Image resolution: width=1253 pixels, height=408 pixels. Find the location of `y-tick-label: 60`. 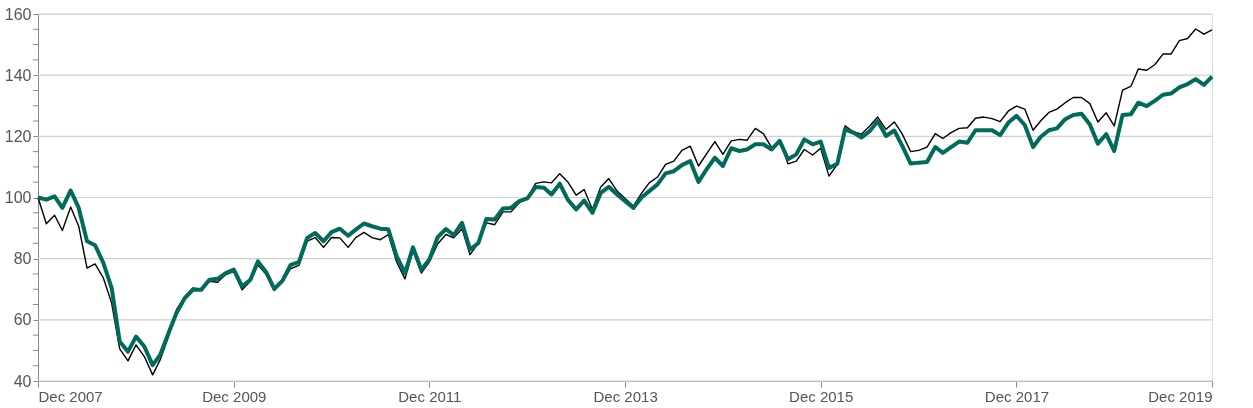

y-tick-label: 60 is located at coordinates (22, 320).